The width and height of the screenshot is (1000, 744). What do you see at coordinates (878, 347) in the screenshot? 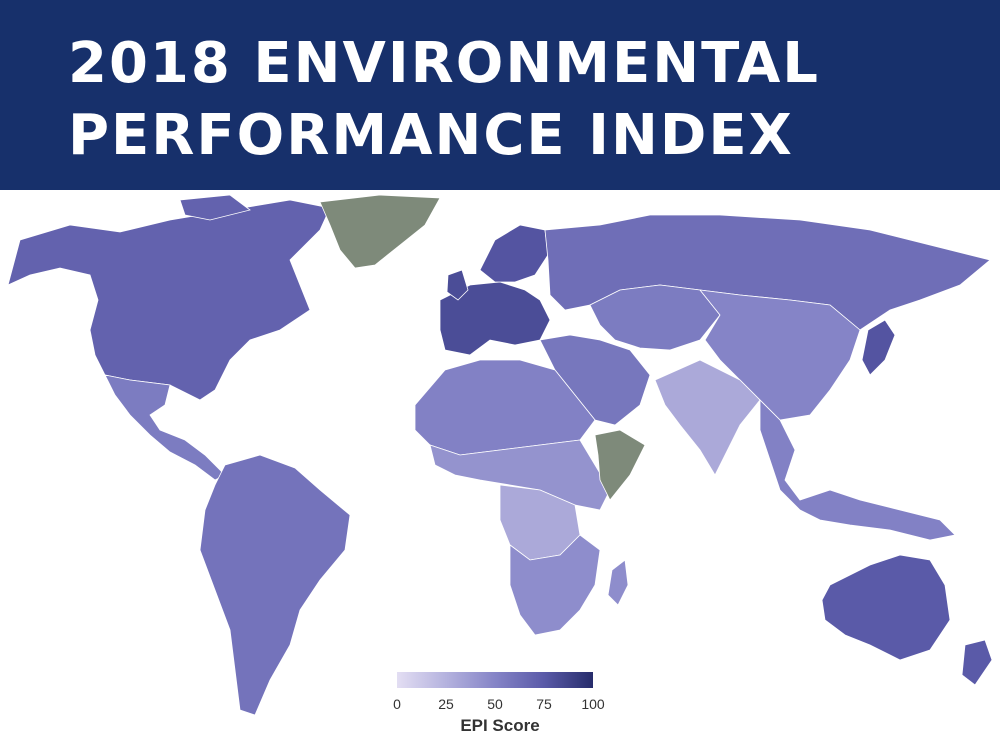
I see `region-japan` at bounding box center [878, 347].